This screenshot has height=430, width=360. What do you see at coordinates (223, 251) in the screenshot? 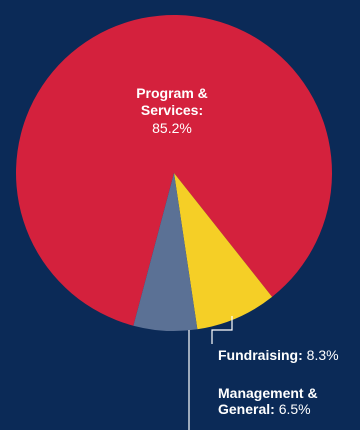
I see `pie-slice-fundraising` at bounding box center [223, 251].